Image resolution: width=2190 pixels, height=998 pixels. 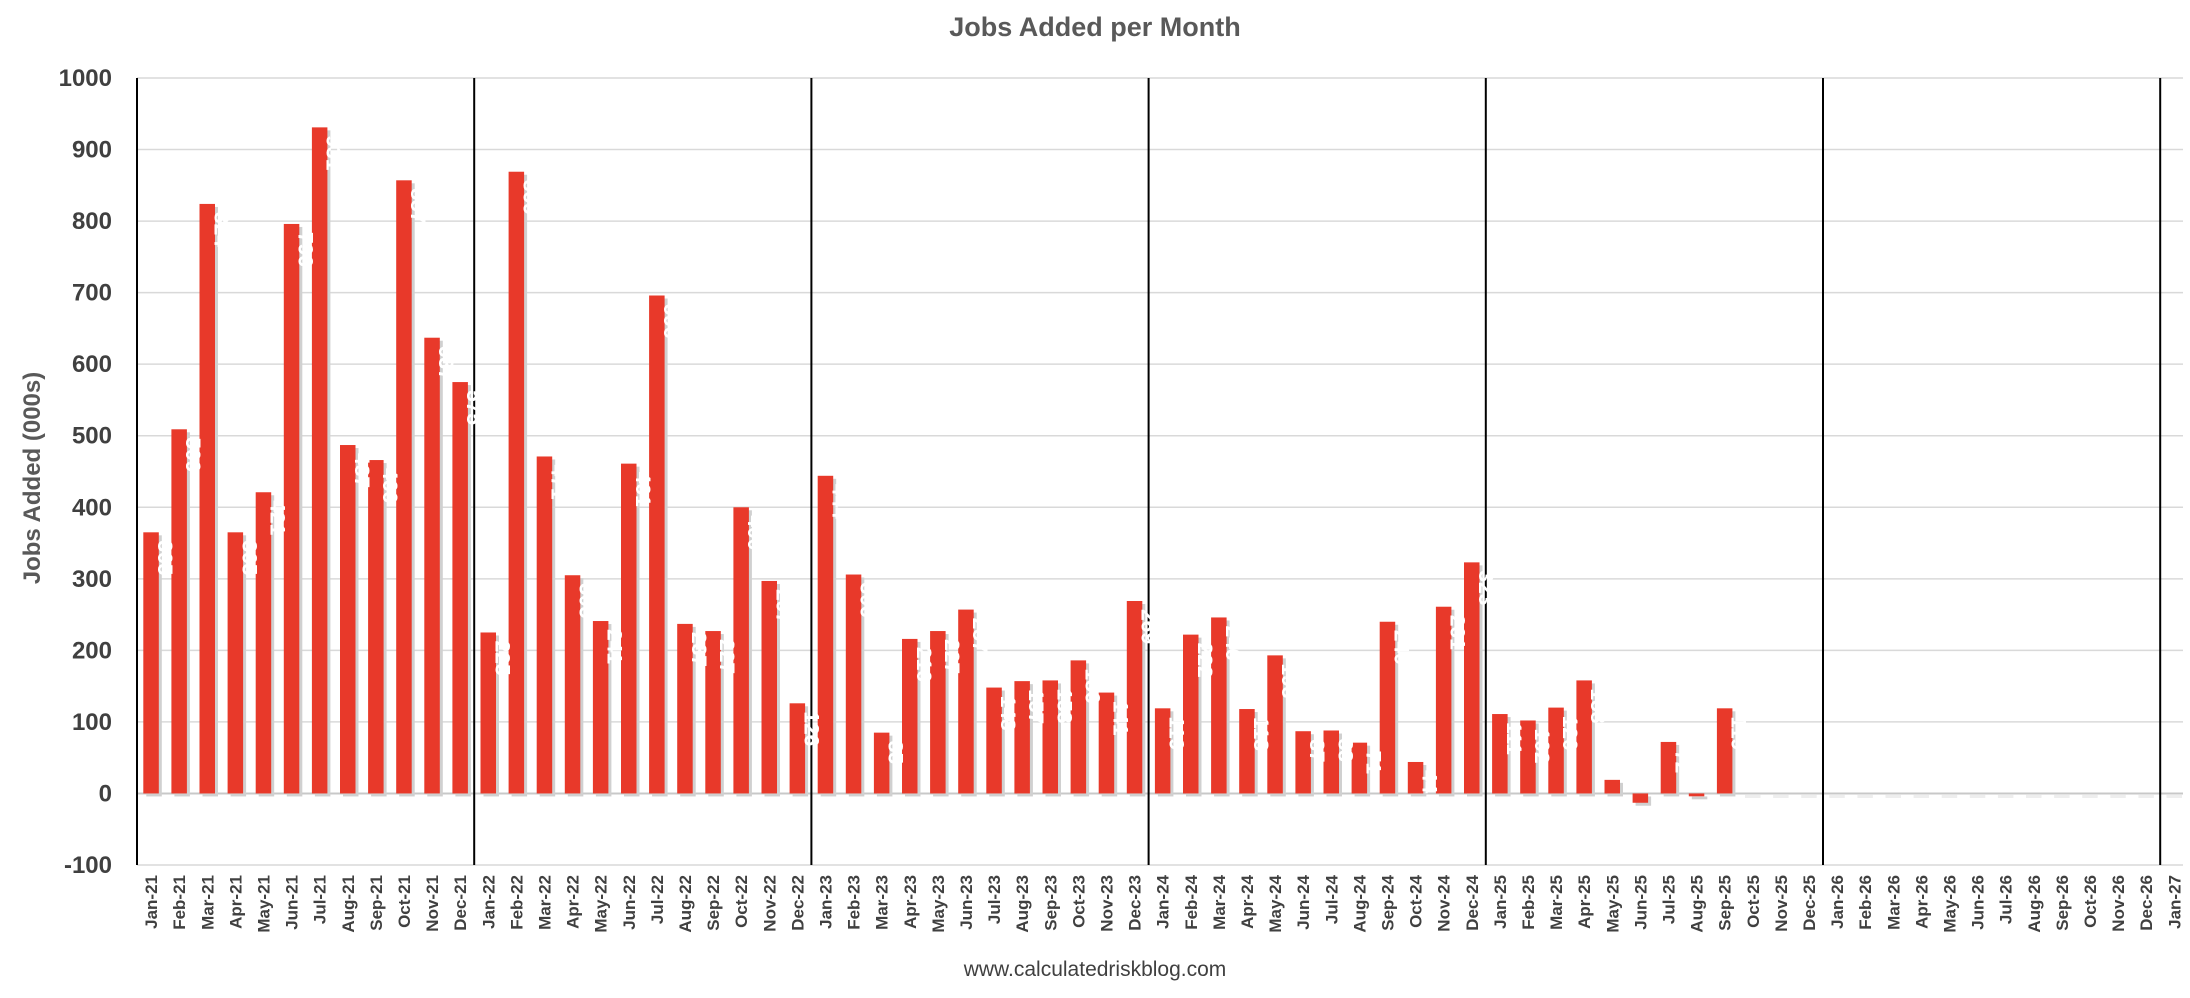 What do you see at coordinates (2034, 904) in the screenshot?
I see `x-tick-label: Aug-26` at bounding box center [2034, 904].